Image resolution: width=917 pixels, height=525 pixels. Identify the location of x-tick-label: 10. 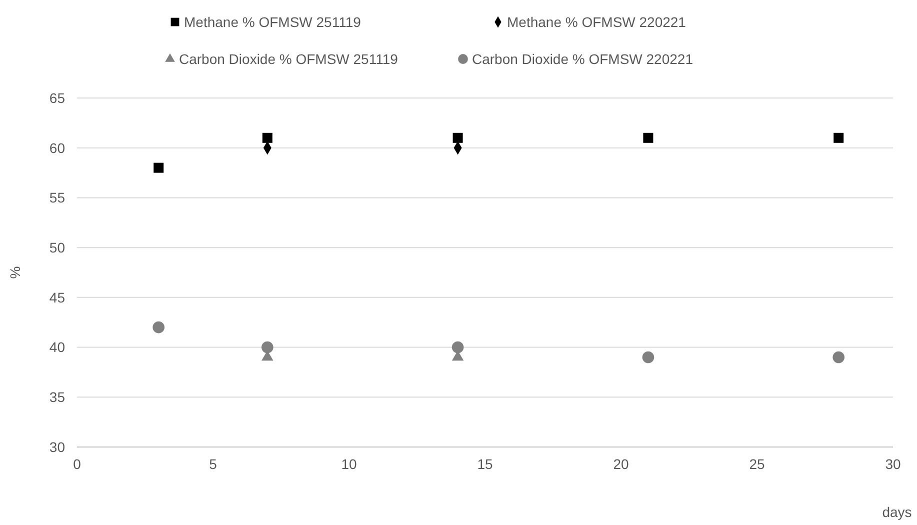
(349, 464).